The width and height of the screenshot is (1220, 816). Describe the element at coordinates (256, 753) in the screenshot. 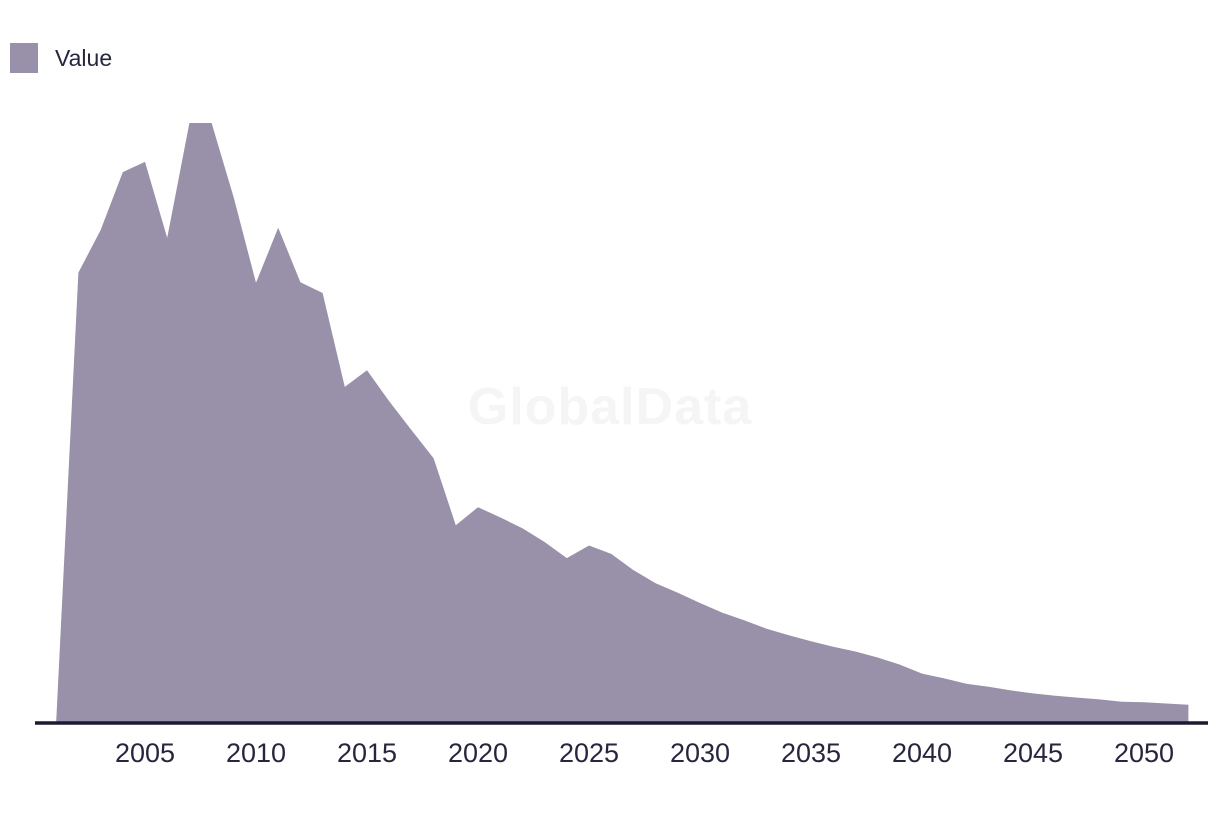

I see `x-axis-tick-label: 2010` at that location.